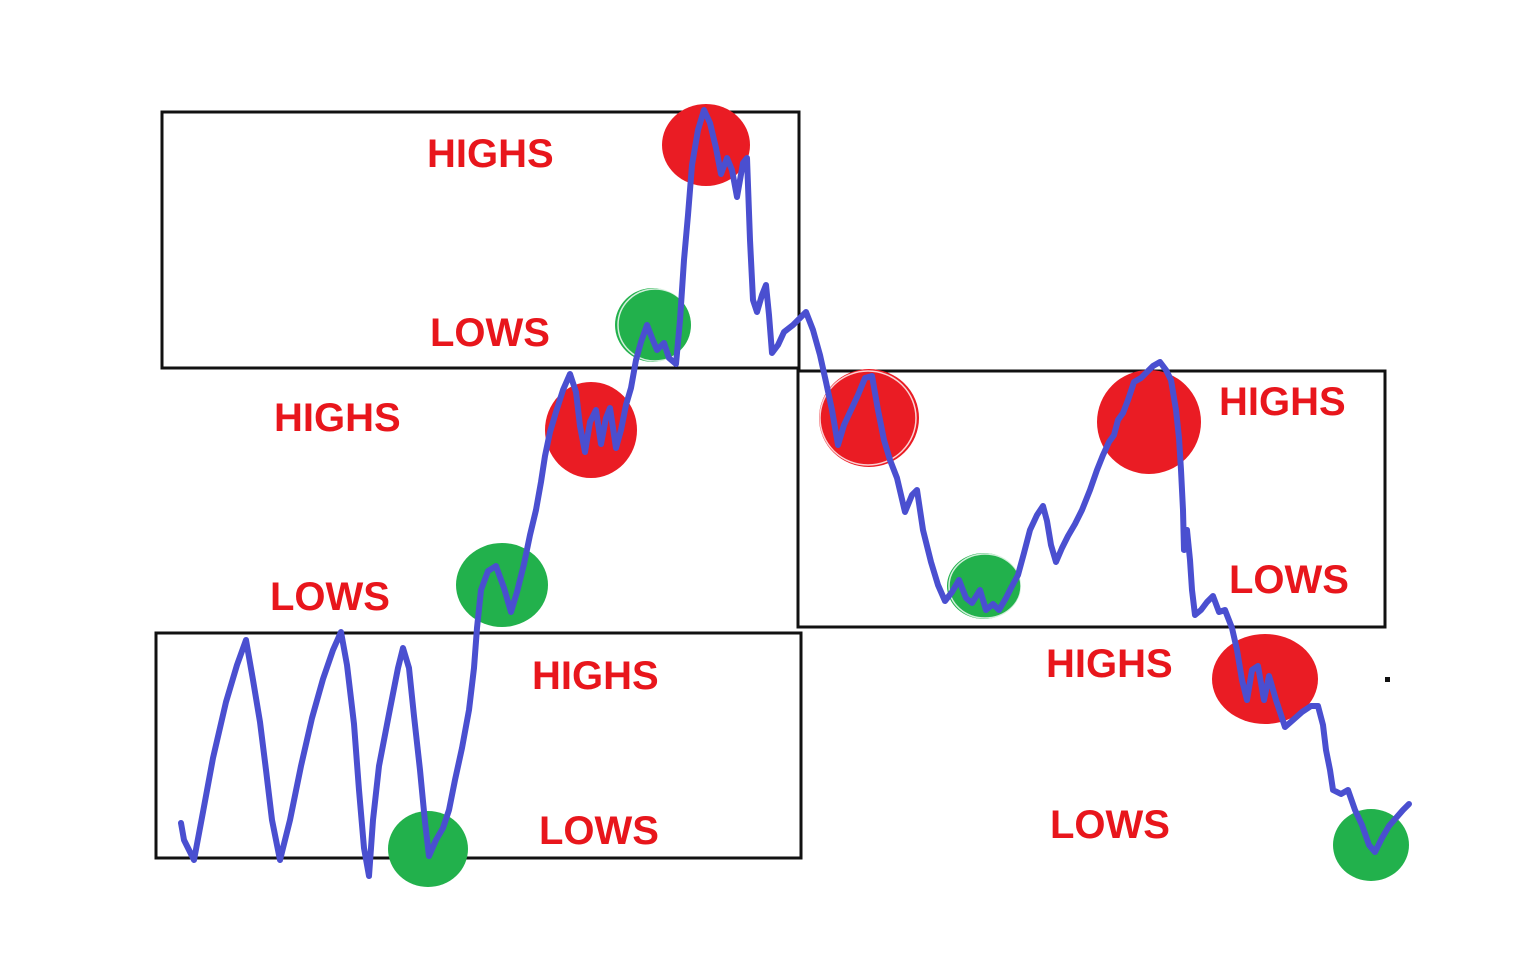 This screenshot has width=1536, height=960. I want to click on stray-dot, so click(1387, 679).